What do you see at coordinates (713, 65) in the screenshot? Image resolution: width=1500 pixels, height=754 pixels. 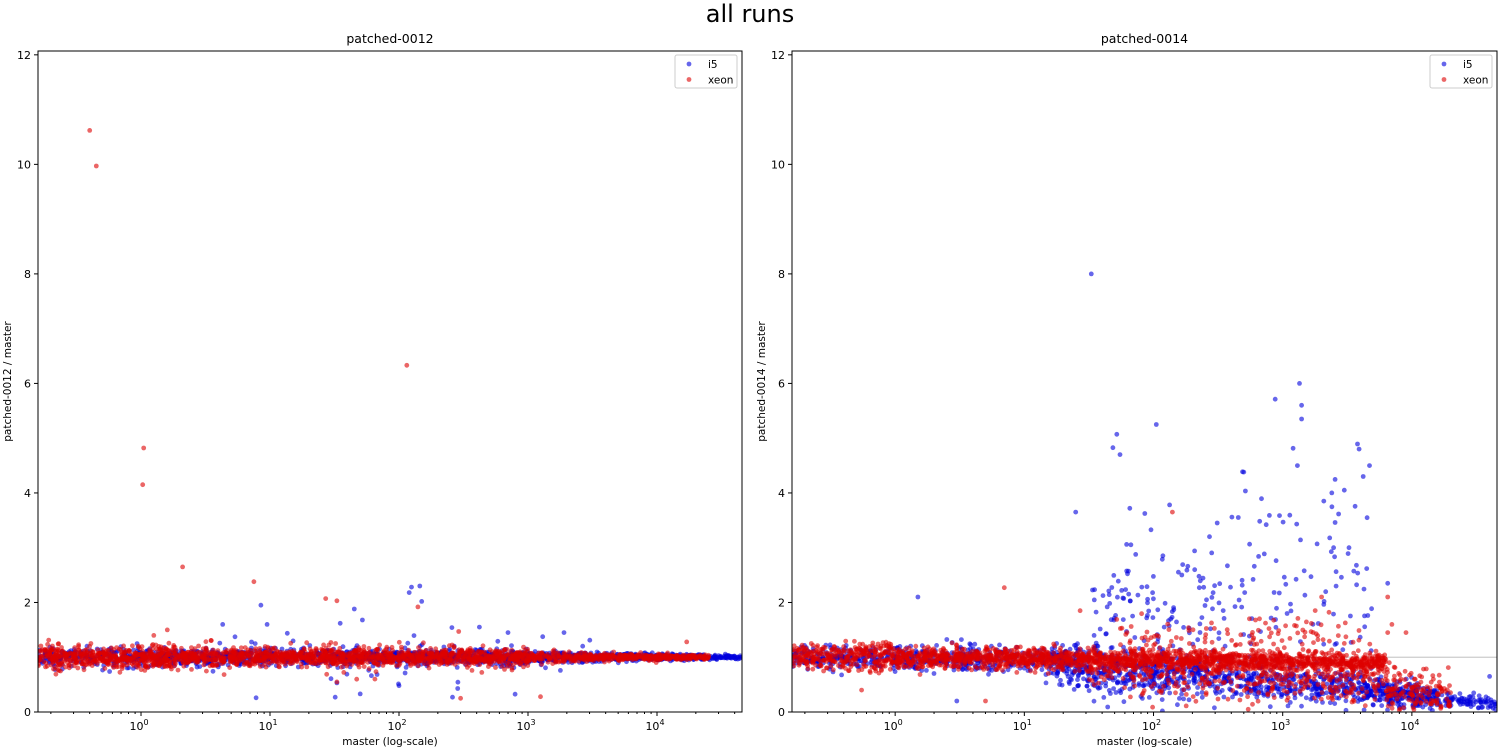 I see `legend-label-i5: i5` at bounding box center [713, 65].